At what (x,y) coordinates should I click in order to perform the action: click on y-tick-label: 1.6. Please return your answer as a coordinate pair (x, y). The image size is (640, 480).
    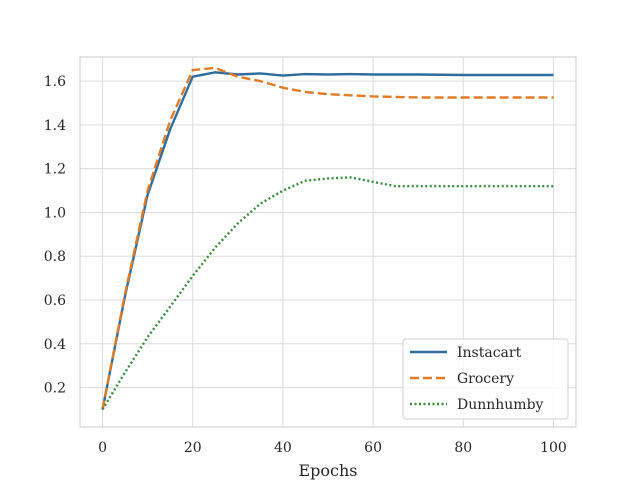
    Looking at the image, I should click on (55, 82).